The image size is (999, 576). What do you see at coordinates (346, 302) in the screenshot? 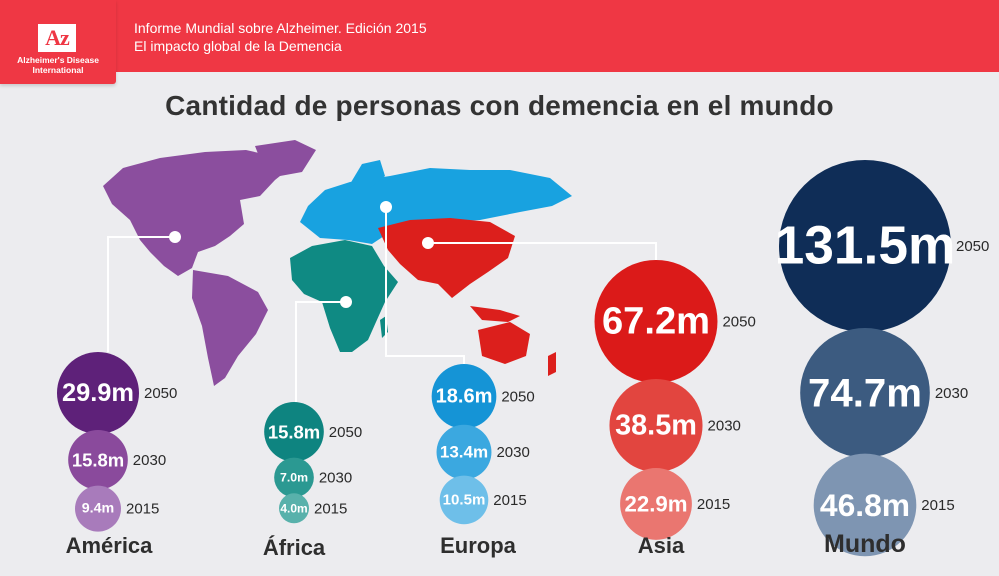
I see `map-dot-áfrica` at bounding box center [346, 302].